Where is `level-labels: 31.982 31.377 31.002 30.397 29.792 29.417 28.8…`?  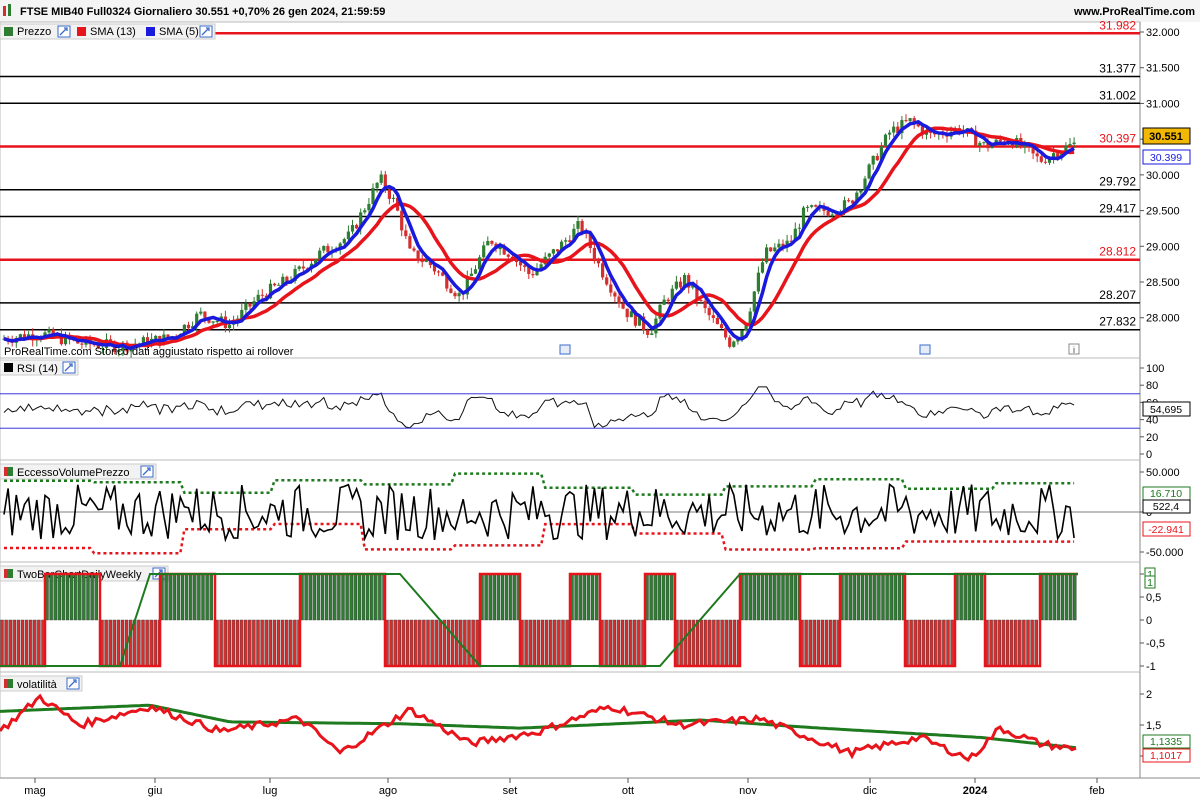
level-labels: 31.982 31.377 31.002 30.397 29.792 29.417 28.8… is located at coordinates (1117, 173).